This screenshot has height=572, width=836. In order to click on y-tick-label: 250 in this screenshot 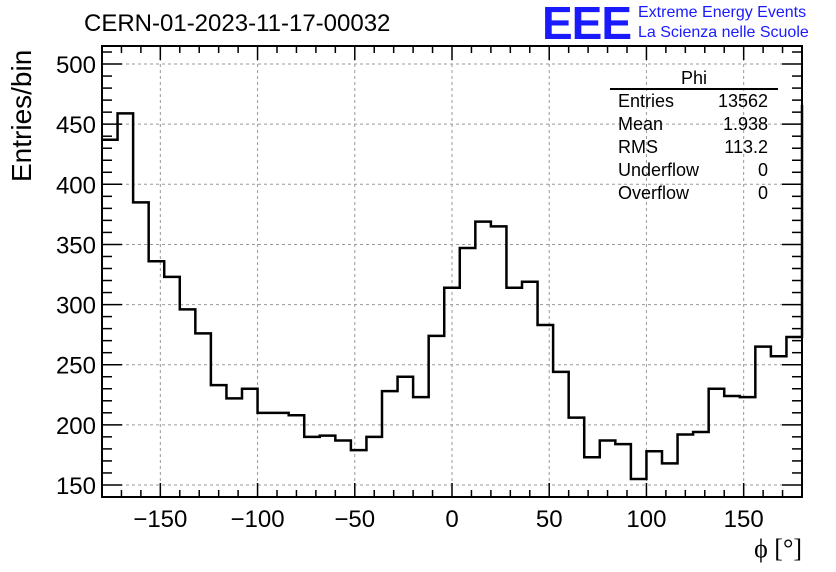, I will do `click(76, 366)`.